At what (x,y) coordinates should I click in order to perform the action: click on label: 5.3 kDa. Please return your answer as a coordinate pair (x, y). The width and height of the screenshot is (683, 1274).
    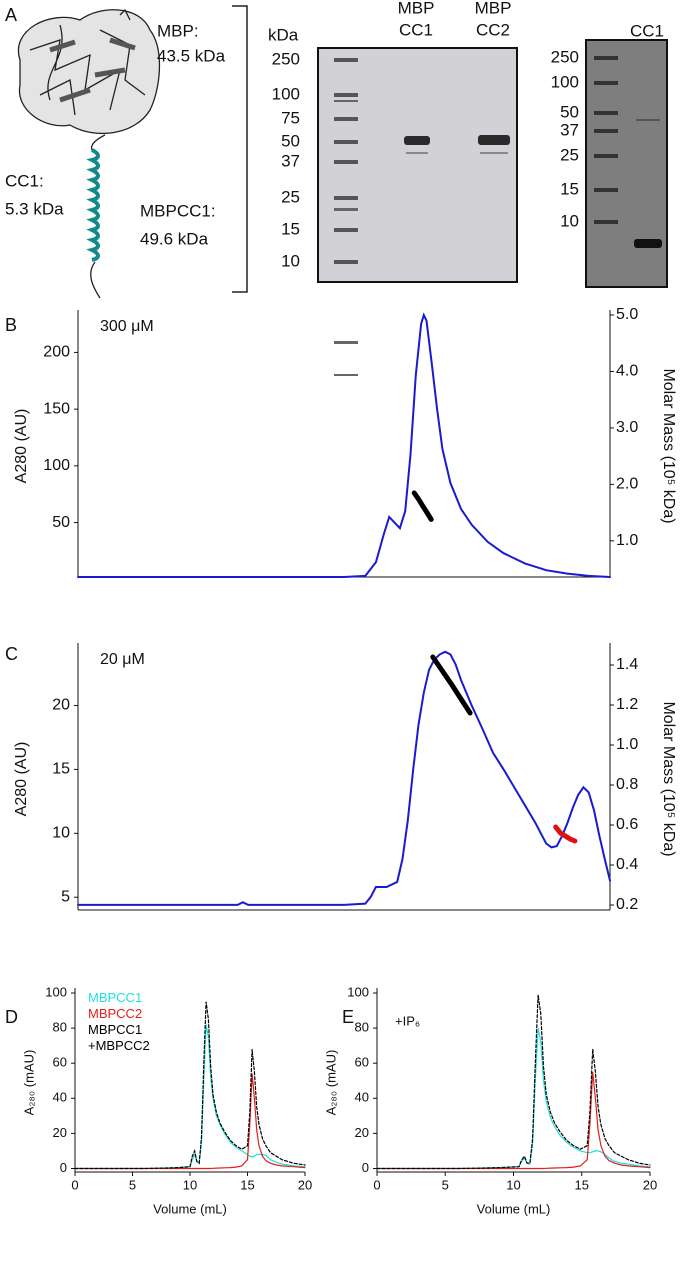
    Looking at the image, I should click on (34, 208).